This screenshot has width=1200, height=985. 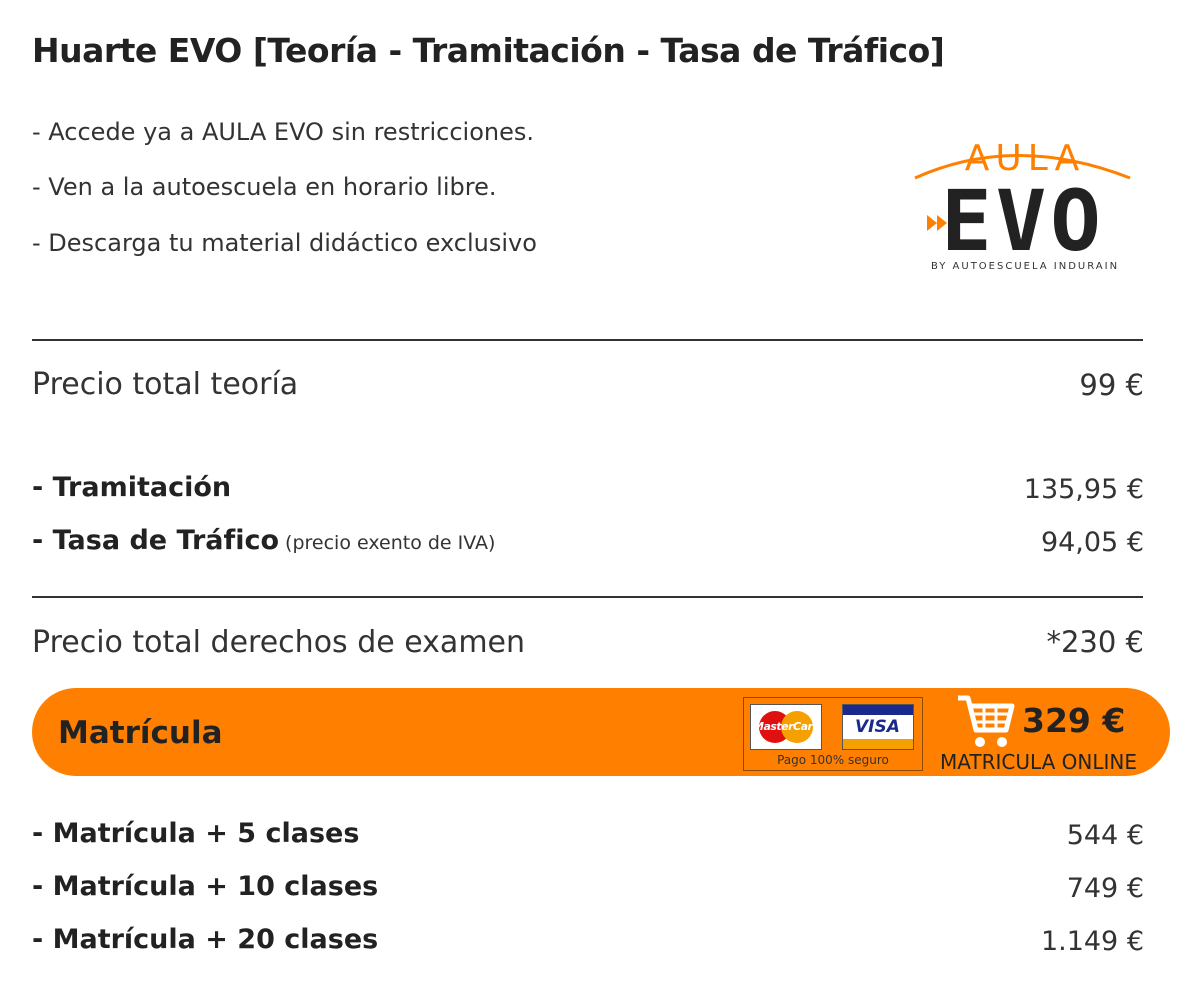 What do you see at coordinates (833, 734) in the screenshot?
I see `payment-box: MasterCard VISA Pago 100% seguro` at bounding box center [833, 734].